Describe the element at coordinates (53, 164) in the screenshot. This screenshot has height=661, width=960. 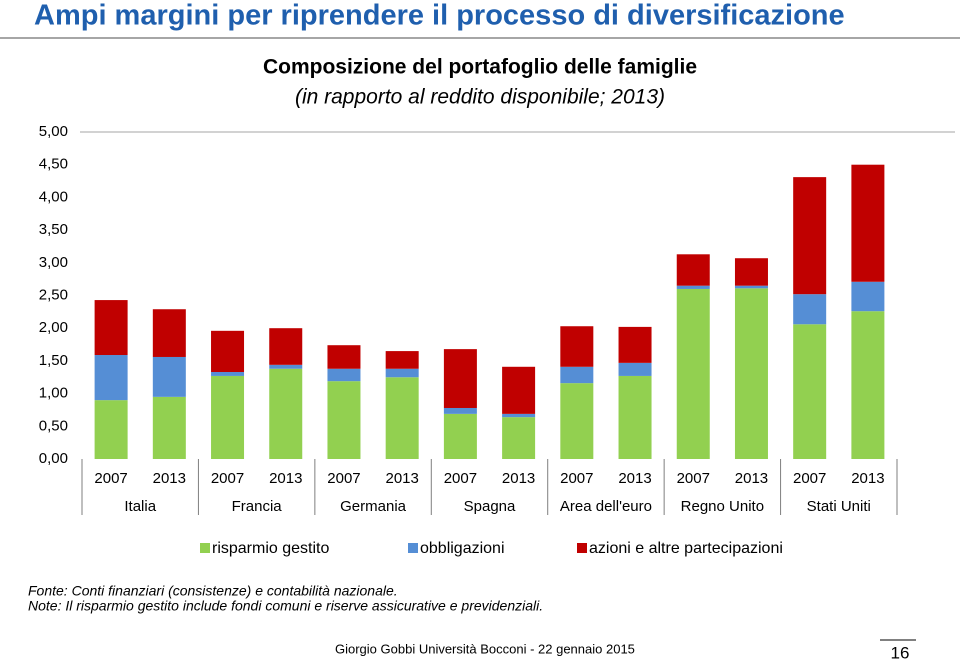
I see `y-tick-label: 4,50` at that location.